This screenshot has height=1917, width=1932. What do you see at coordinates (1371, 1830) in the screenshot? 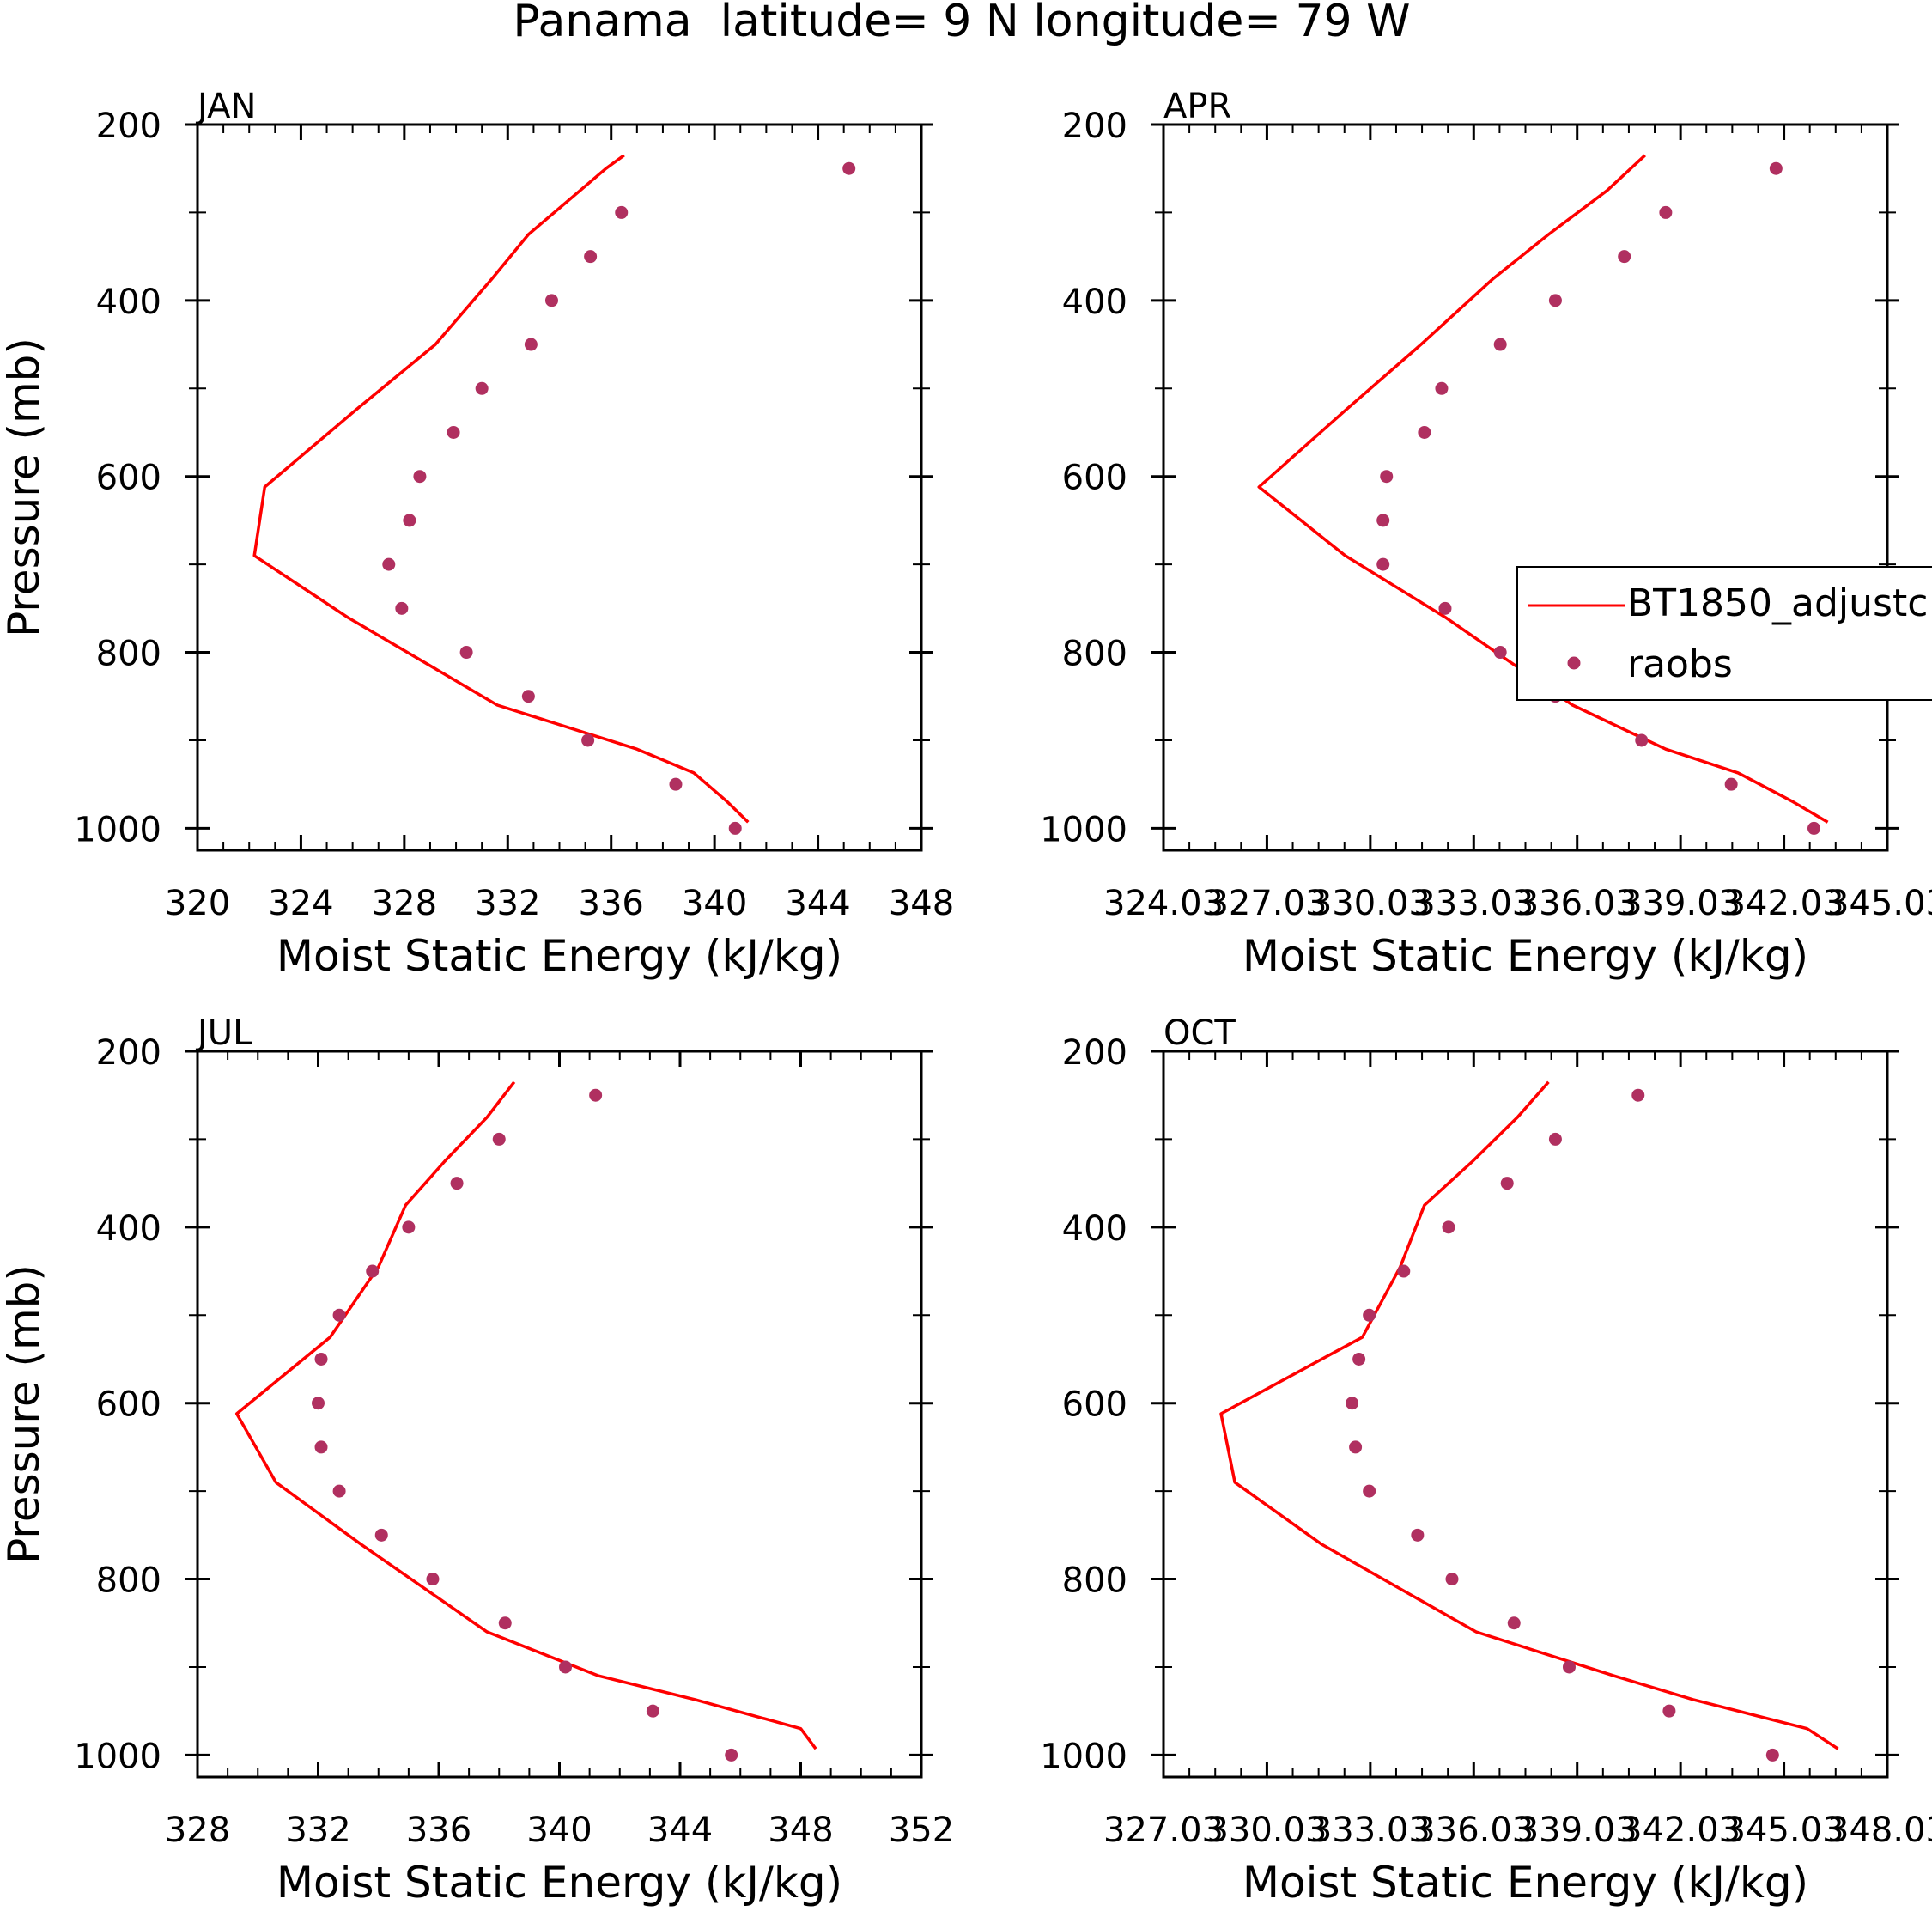
I see `x-tick-label: 333.03` at bounding box center [1371, 1830].